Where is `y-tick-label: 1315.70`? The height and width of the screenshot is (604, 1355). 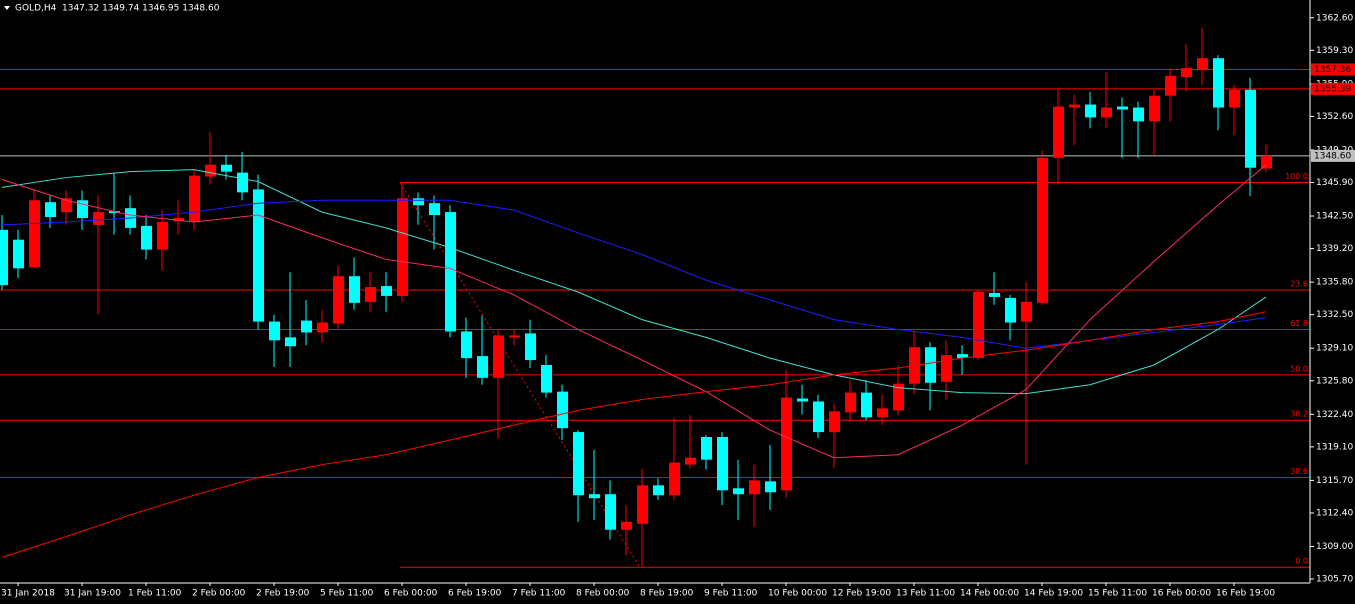 y-tick-label: 1315.70 is located at coordinates (1334, 481).